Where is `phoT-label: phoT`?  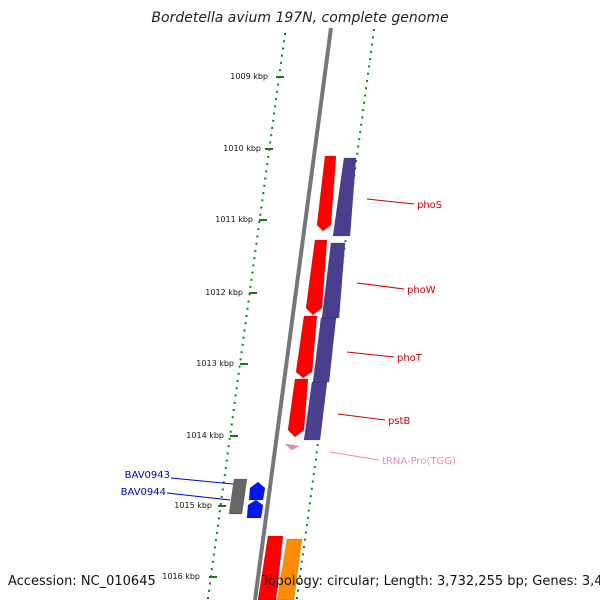
phoT-label: phoT is located at coordinates (410, 358).